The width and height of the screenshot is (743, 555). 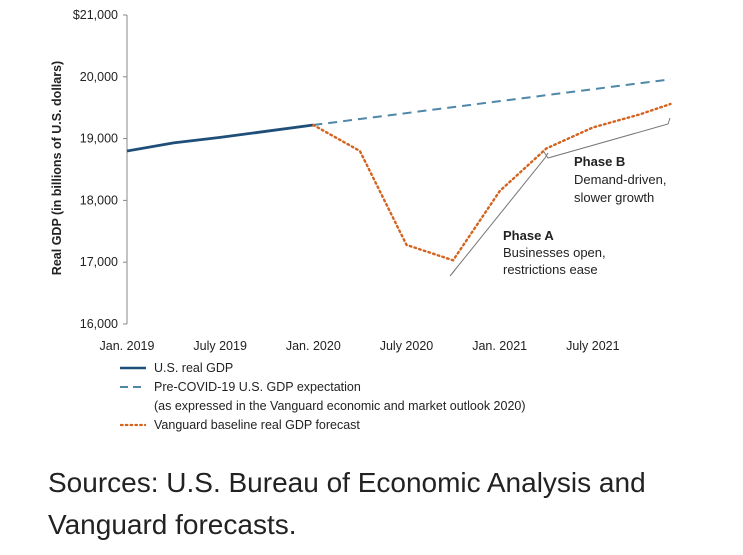 What do you see at coordinates (99, 262) in the screenshot?
I see `y-tick-label: 17,000` at bounding box center [99, 262].